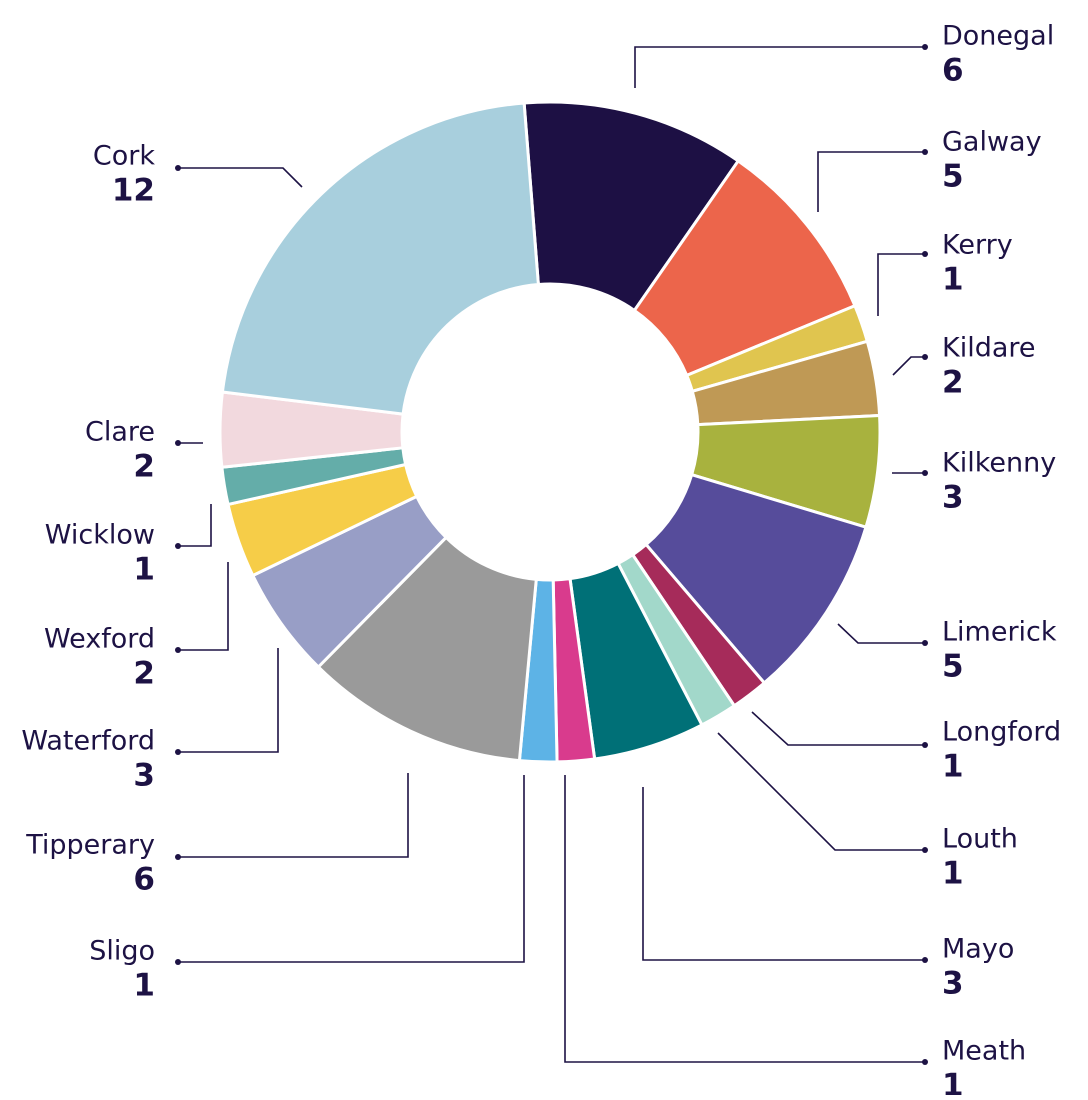 Image resolution: width=1088 pixels, height=1100 pixels. Describe the element at coordinates (821, 791) in the screenshot. I see `leader-line-louth` at that location.